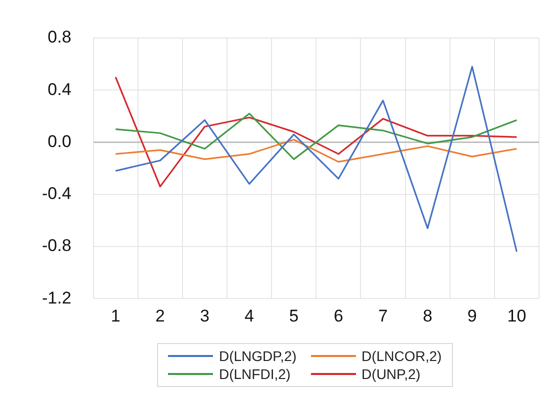  Describe the element at coordinates (57, 246) in the screenshot. I see `y-tick-label: -0.8` at that location.